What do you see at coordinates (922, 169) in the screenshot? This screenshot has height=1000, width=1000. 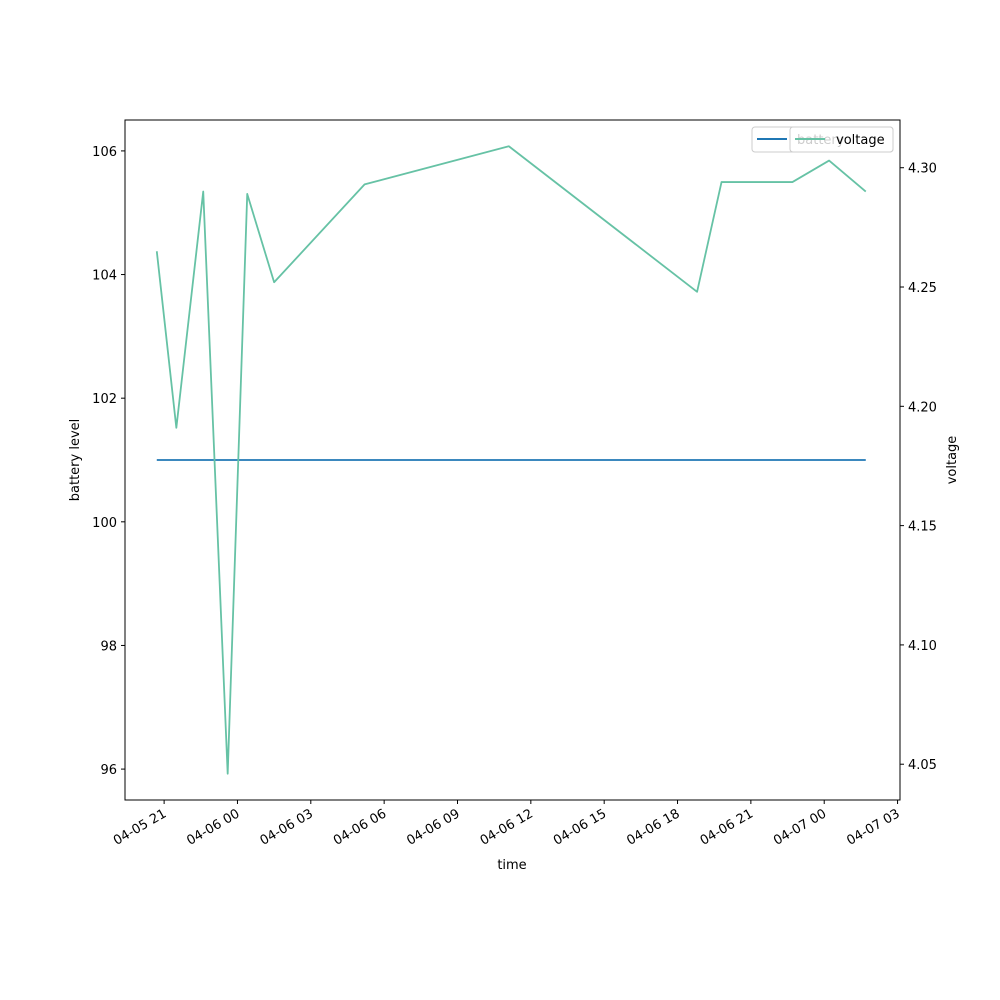 I see `y-right-tick-label: 4.30` at bounding box center [922, 169].